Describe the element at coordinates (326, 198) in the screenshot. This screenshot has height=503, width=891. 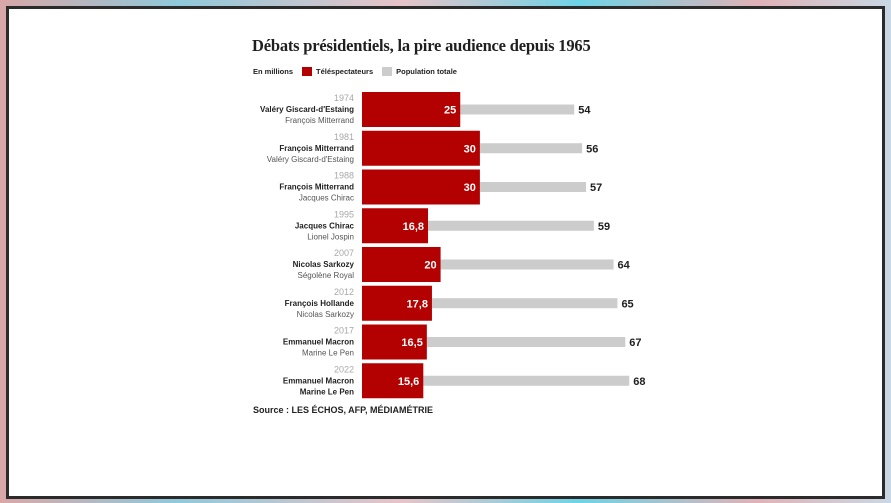
I see `opponent-label: Jacques Chirac` at that location.